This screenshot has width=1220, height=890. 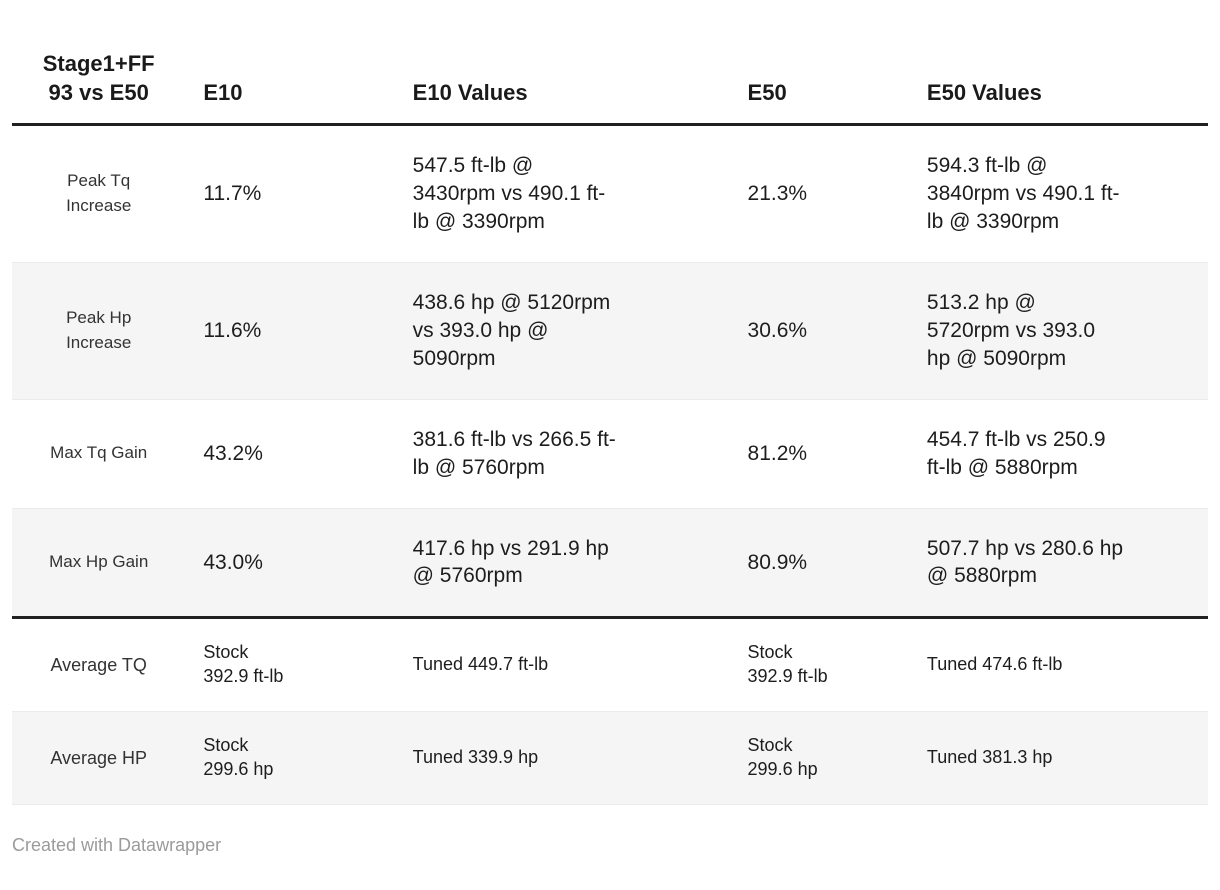 What do you see at coordinates (610, 830) in the screenshot?
I see `footer: Created with Datawrapper` at bounding box center [610, 830].